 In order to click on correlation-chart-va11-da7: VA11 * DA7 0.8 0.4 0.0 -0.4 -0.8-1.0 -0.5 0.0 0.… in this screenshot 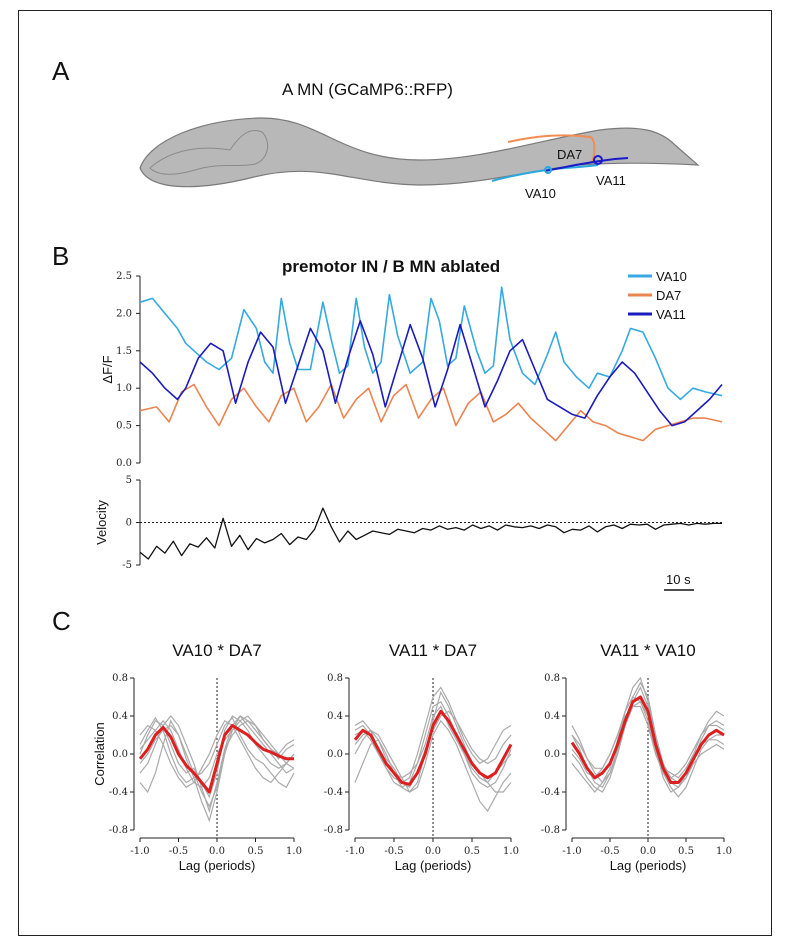, I will do `click(421, 757)`.